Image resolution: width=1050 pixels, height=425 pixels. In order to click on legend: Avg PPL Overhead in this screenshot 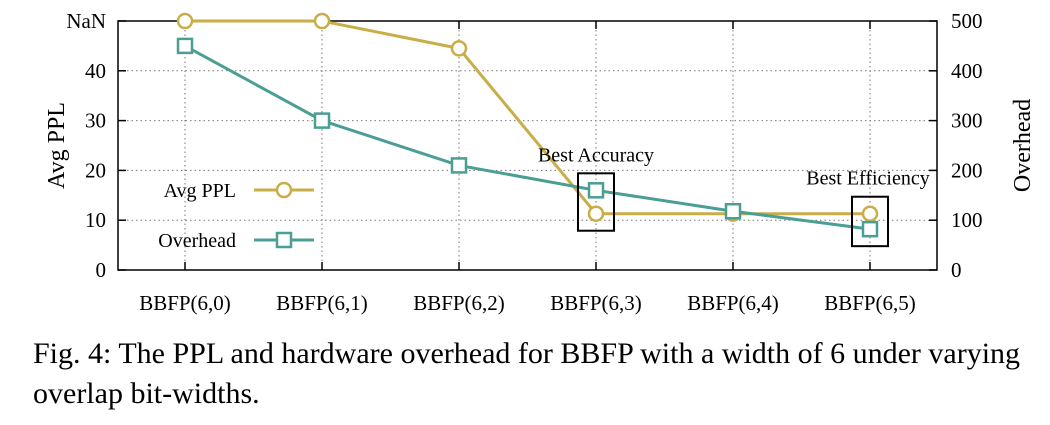, I will do `click(236, 216)`.